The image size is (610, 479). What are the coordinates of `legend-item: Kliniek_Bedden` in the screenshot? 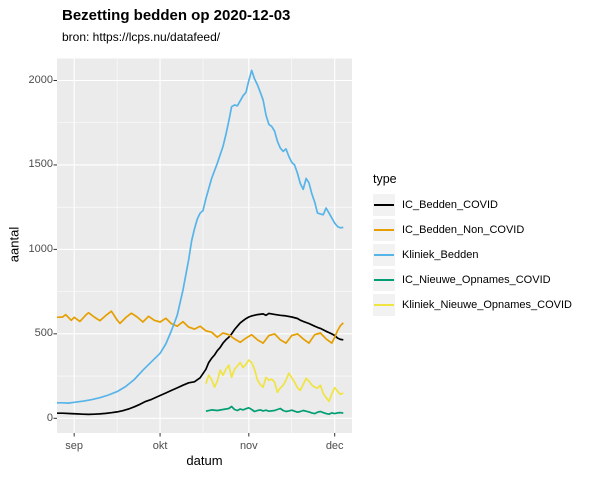 It's located at (472, 255).